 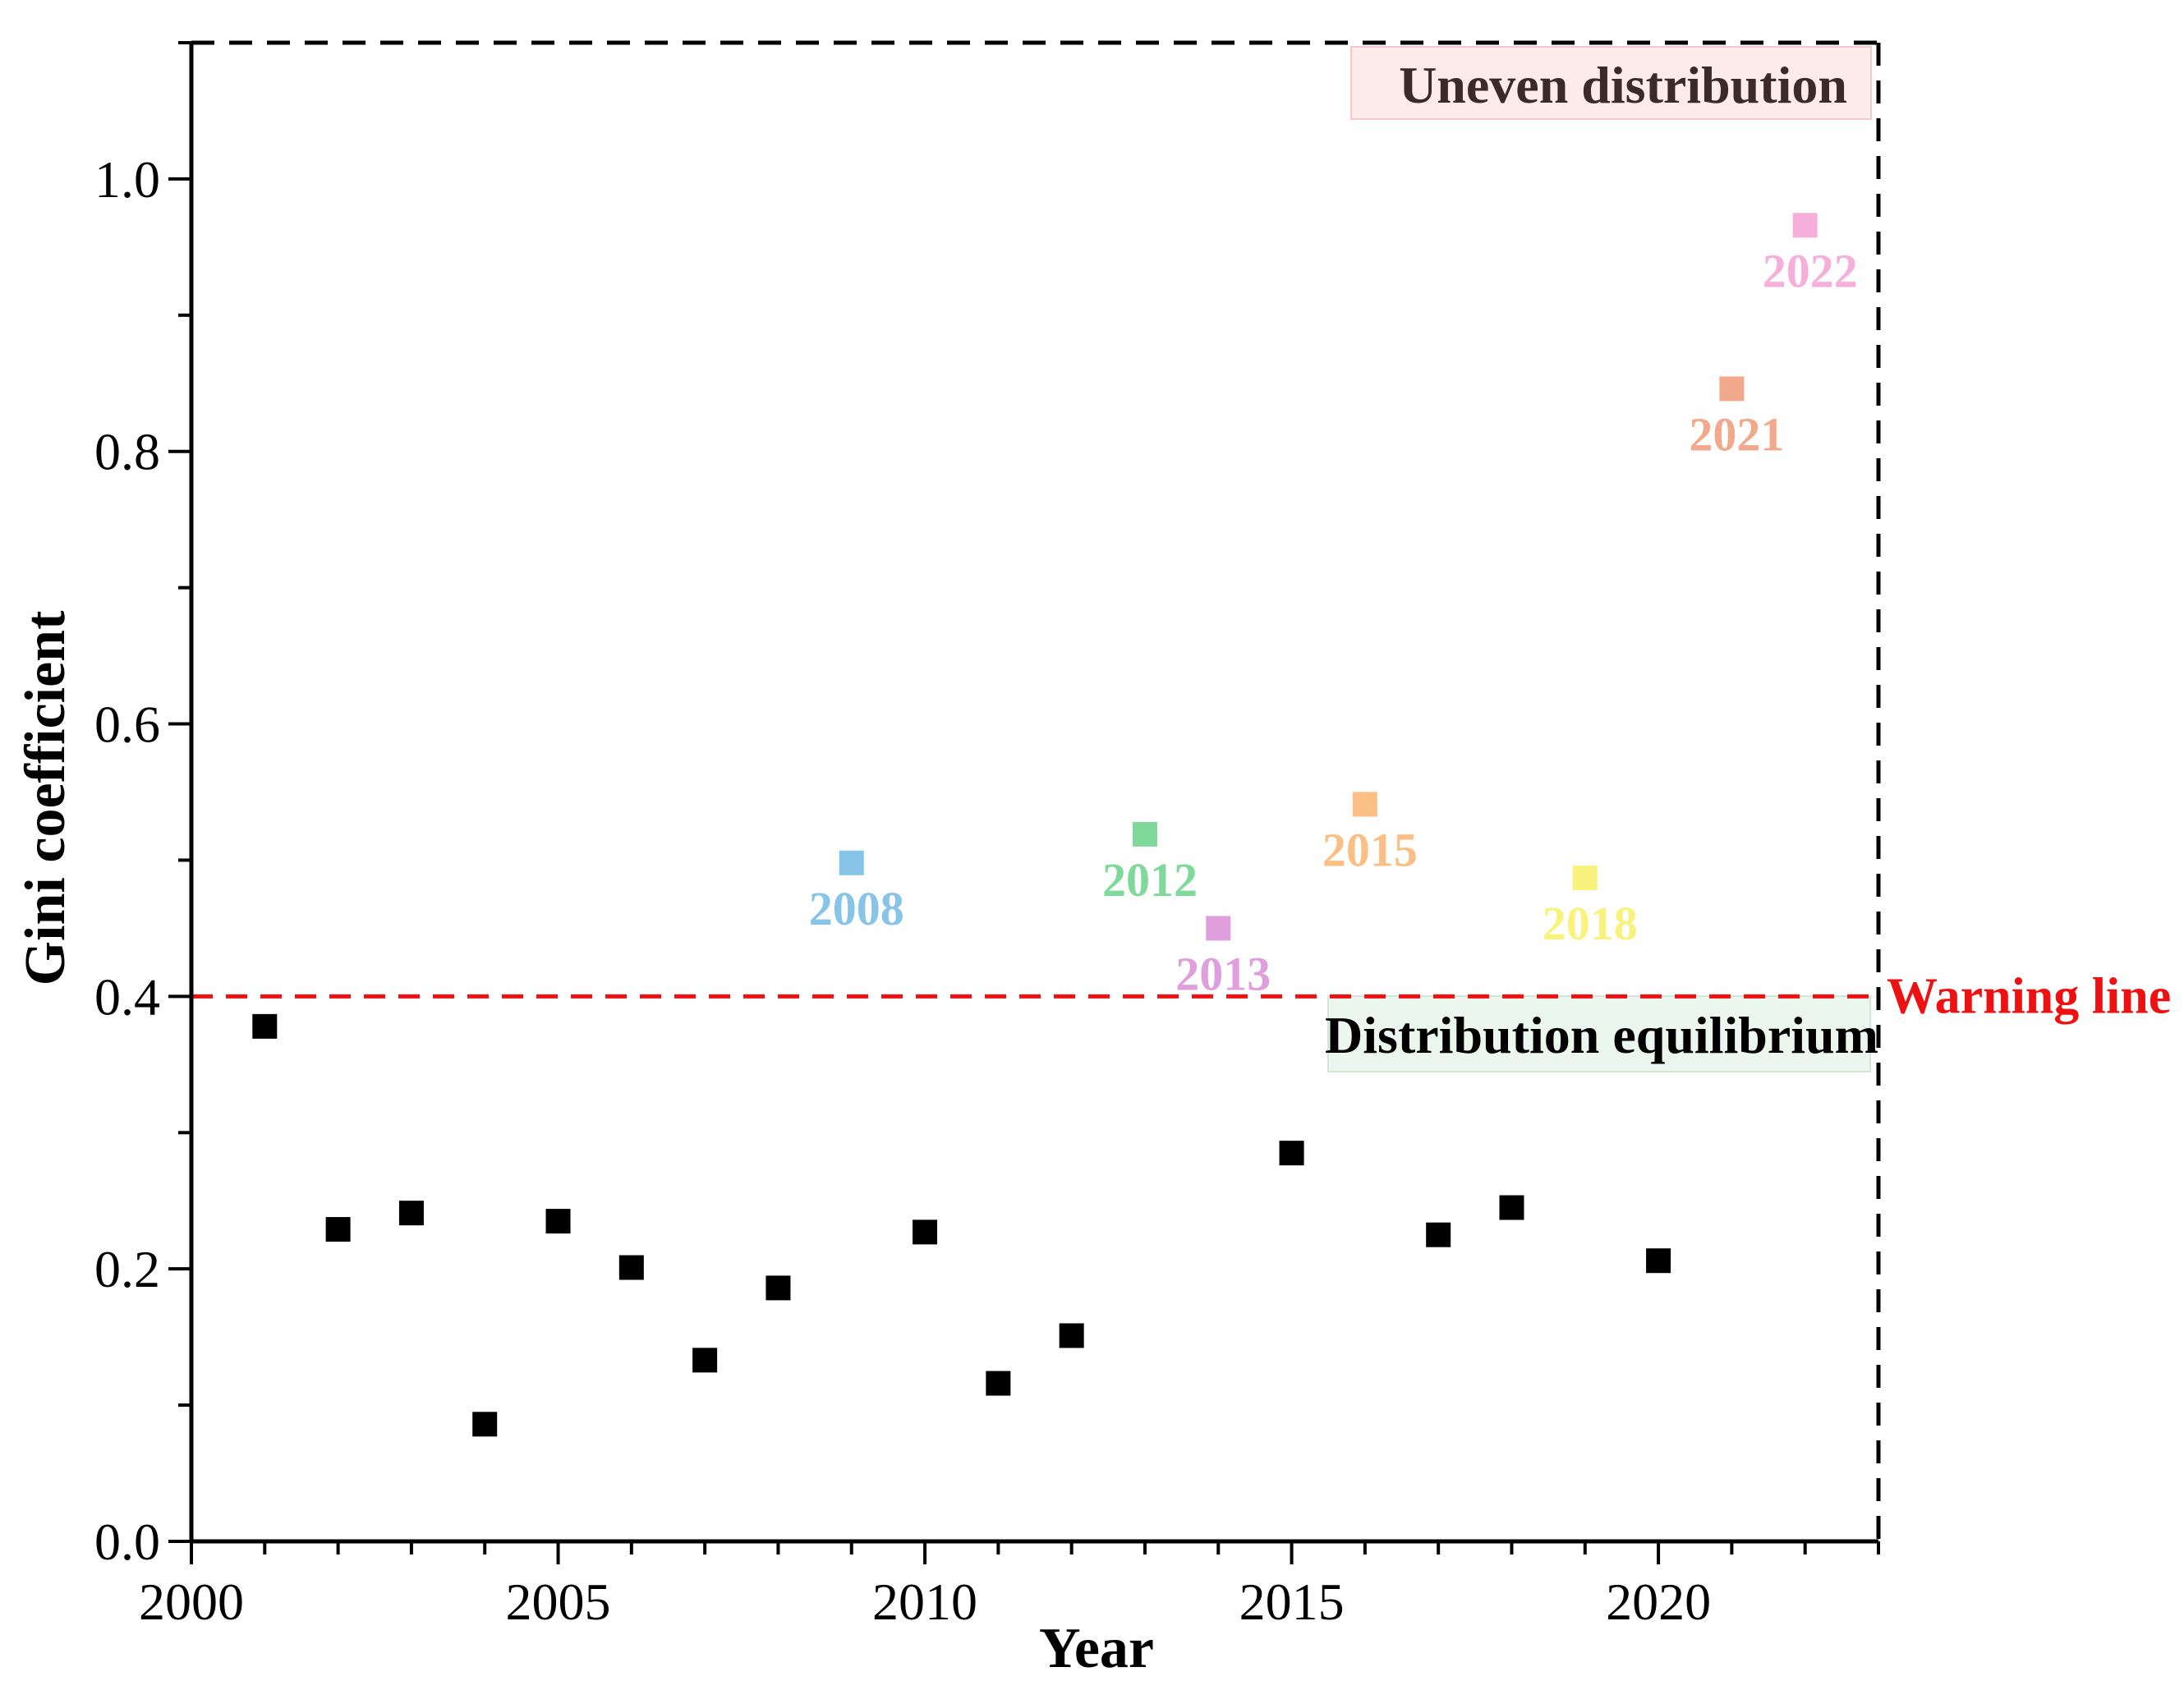 What do you see at coordinates (45, 798) in the screenshot?
I see `y-axis-title: Gini coefficient` at bounding box center [45, 798].